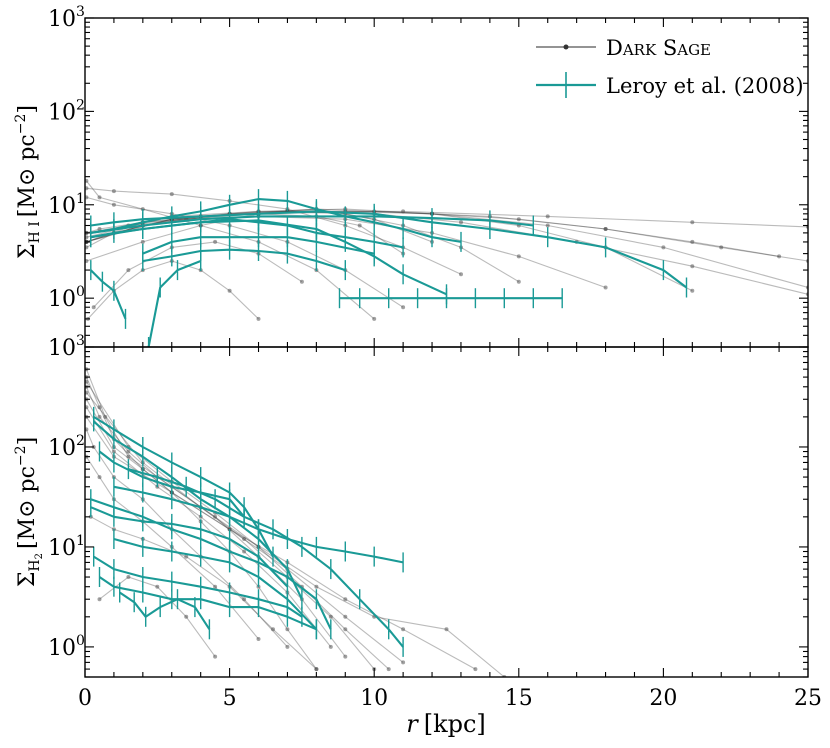 The width and height of the screenshot is (830, 748). Describe the element at coordinates (66, 18) in the screenshot. I see `top-ytick-label: 10³` at that location.